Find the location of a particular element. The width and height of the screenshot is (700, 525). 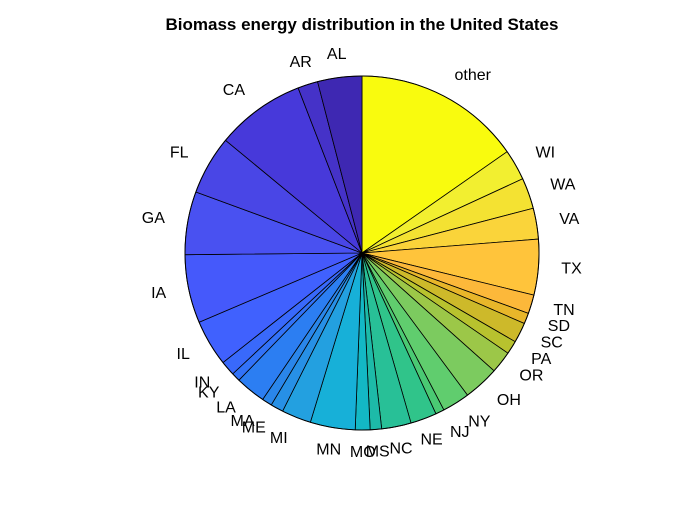

pie-label-ky: KY is located at coordinates (209, 392).